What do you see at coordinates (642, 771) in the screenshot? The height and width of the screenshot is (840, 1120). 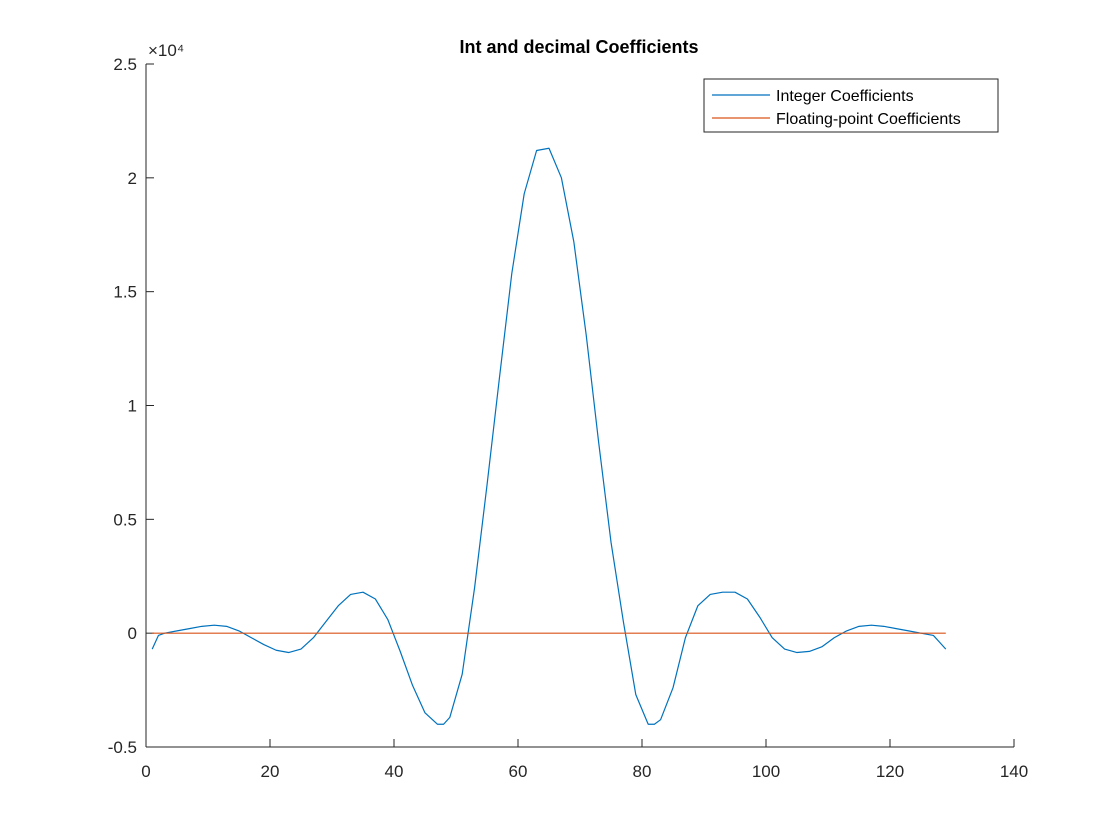 I see `x-tick-label: 80` at bounding box center [642, 771].